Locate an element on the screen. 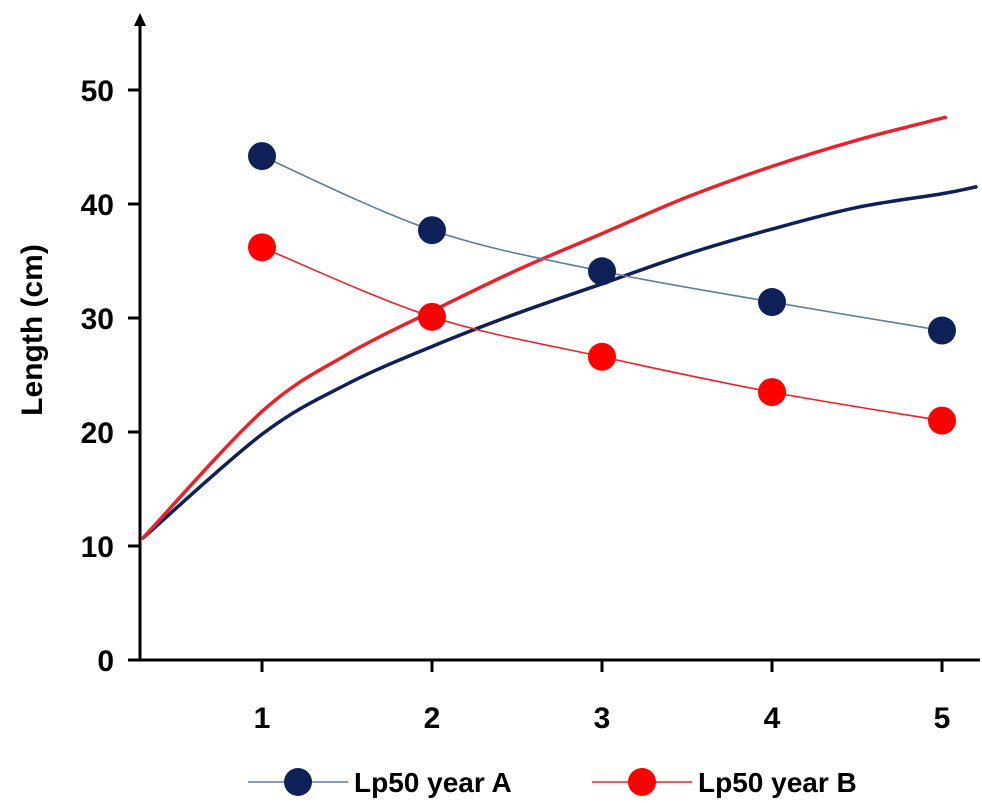 The image size is (982, 803). y-tick-label: 30 is located at coordinates (97, 319).